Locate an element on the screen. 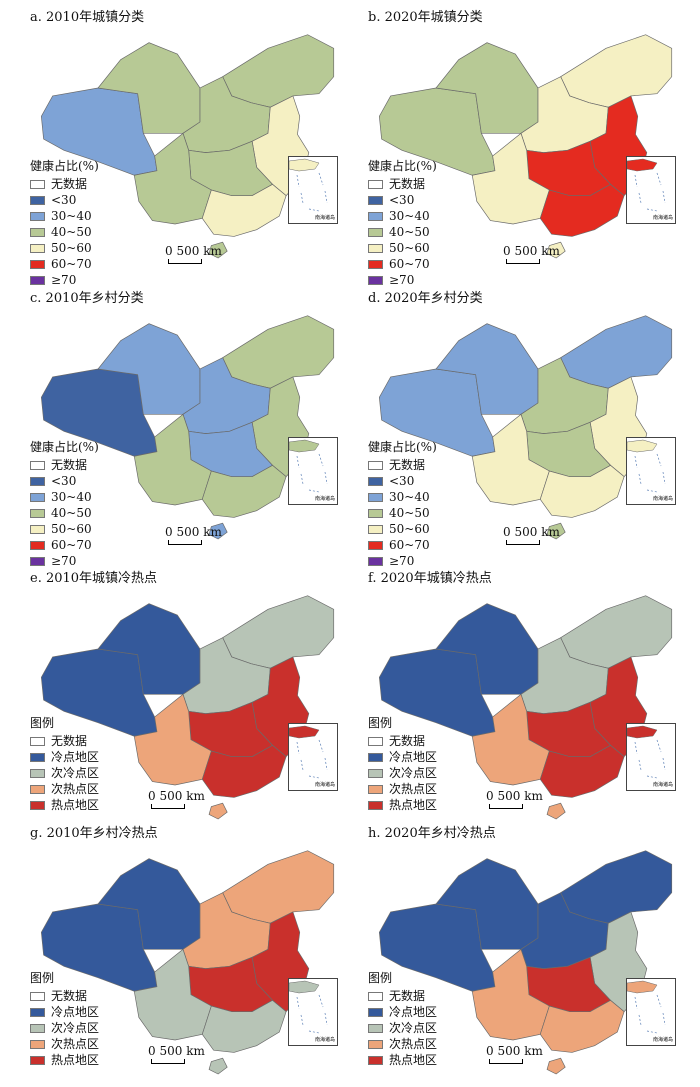 The height and width of the screenshot is (1087, 700). legend-label: ≥70 is located at coordinates (402, 279).